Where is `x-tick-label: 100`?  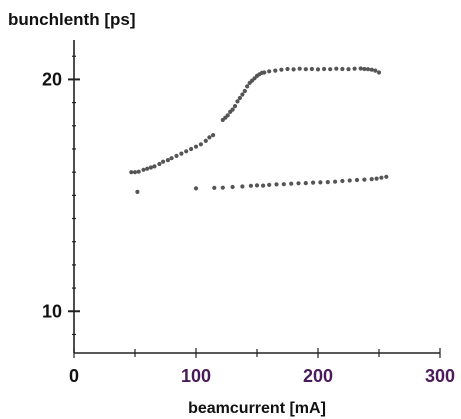 x-tick-label: 100 is located at coordinates (196, 376).